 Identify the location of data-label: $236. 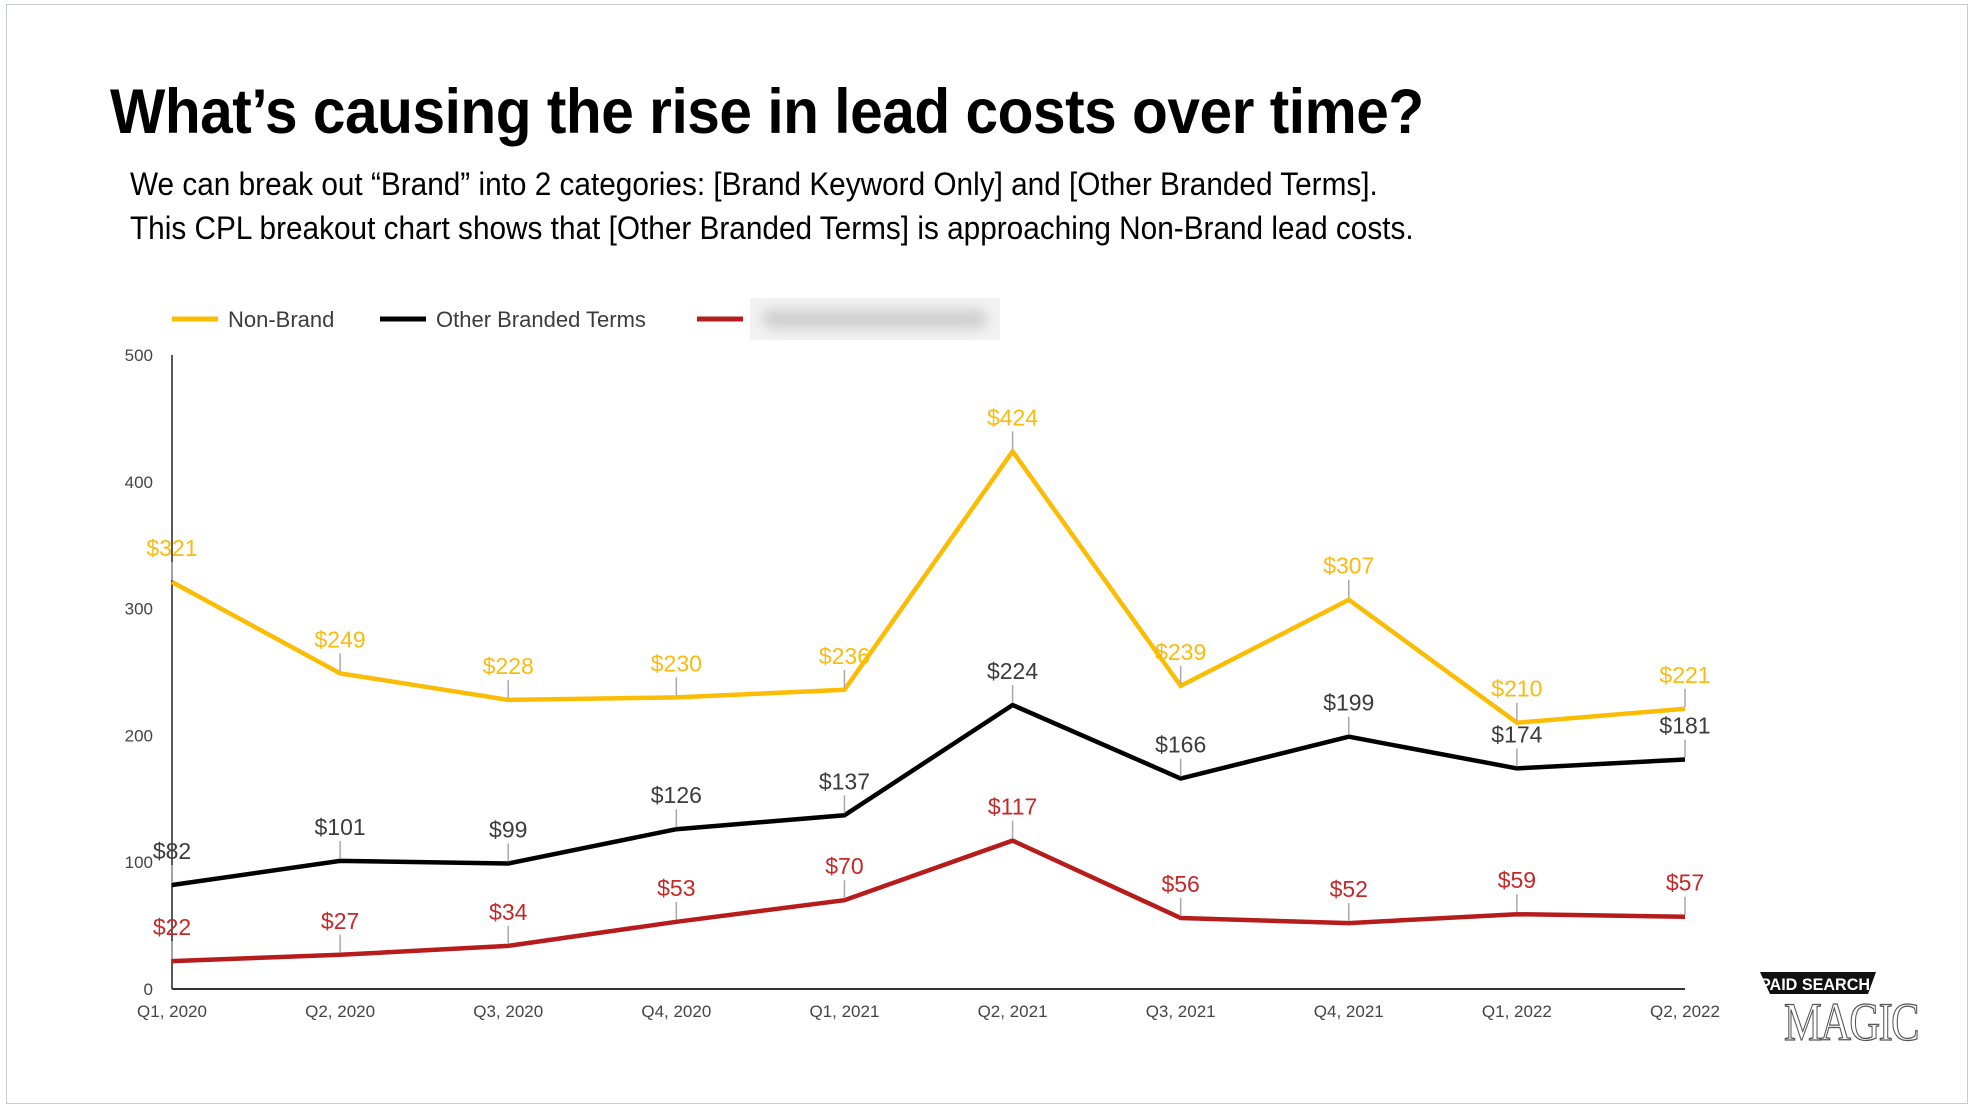
(844, 656).